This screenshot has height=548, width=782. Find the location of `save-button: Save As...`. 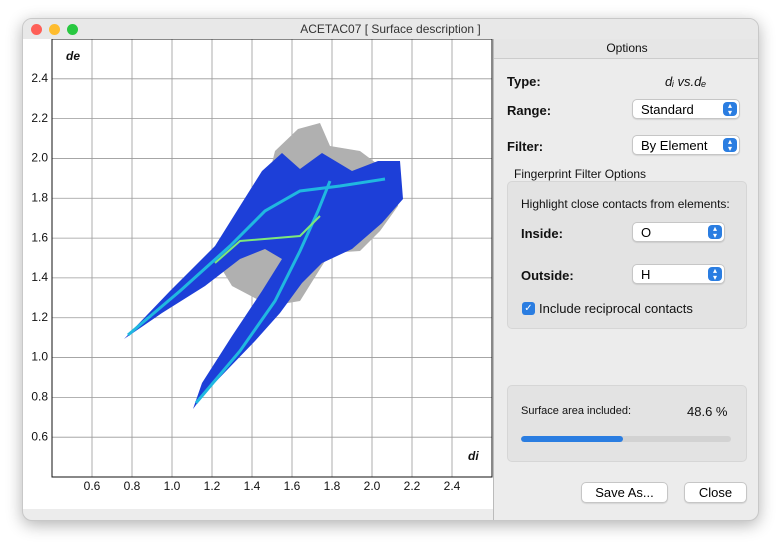

save-button: Save As... is located at coordinates (624, 492).